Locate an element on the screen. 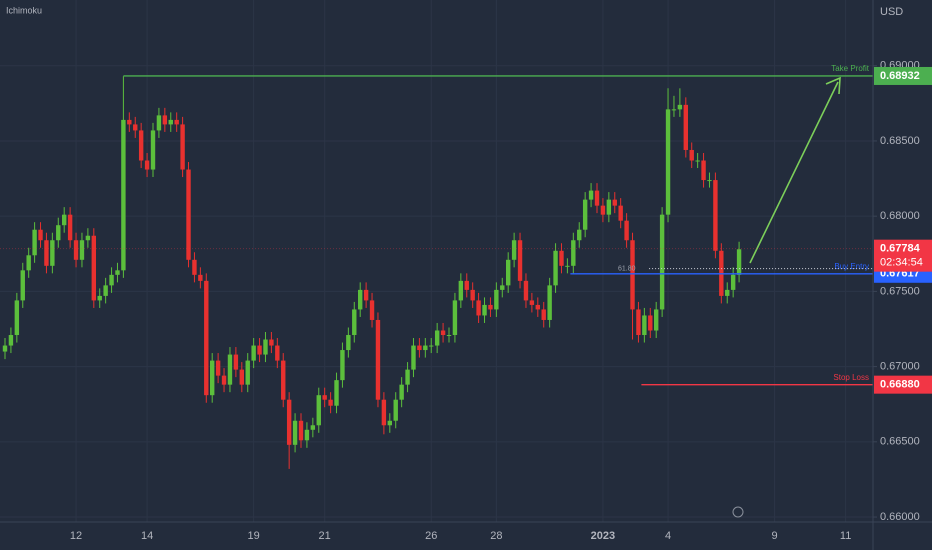  x-tick-label: 21 is located at coordinates (325, 536).